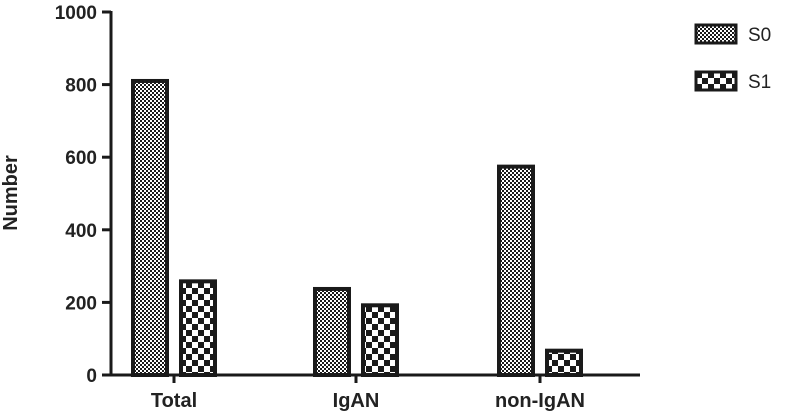 The image size is (787, 416). I want to click on legend-swatch-s1, so click(716, 81).